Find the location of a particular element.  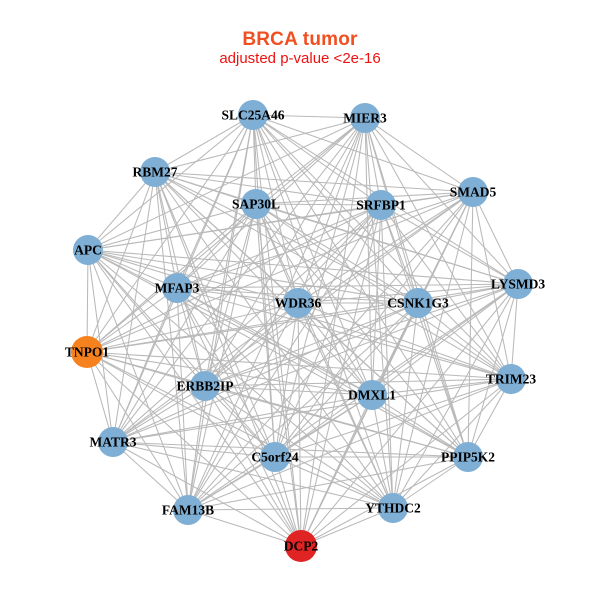

node-label-SLC25A46: SLC25A46 is located at coordinates (252, 115).